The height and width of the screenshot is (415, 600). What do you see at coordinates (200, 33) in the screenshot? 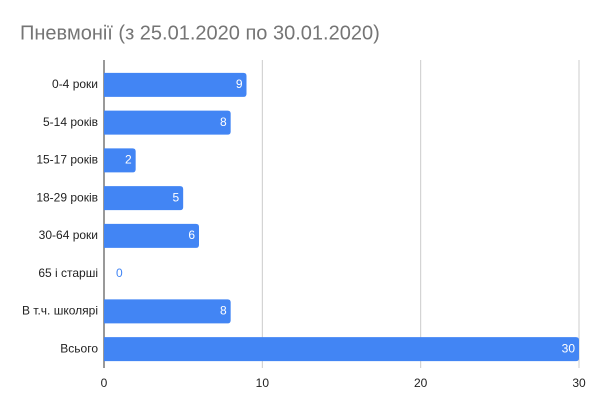
I see `chart-title: Пневмонії (з 25.01.2020 по 30.01.2020)` at bounding box center [200, 33].